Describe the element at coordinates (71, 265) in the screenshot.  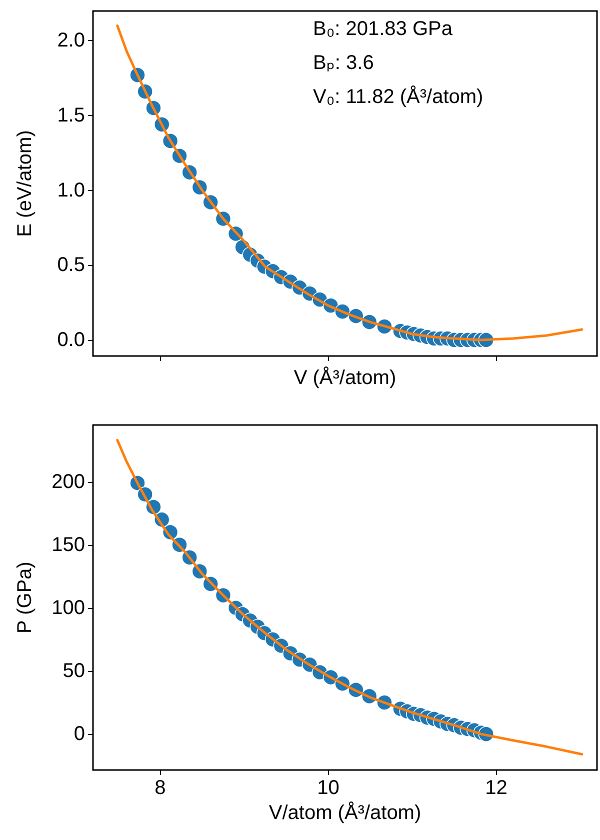
I see `y-tick-label: 0.5` at that location.